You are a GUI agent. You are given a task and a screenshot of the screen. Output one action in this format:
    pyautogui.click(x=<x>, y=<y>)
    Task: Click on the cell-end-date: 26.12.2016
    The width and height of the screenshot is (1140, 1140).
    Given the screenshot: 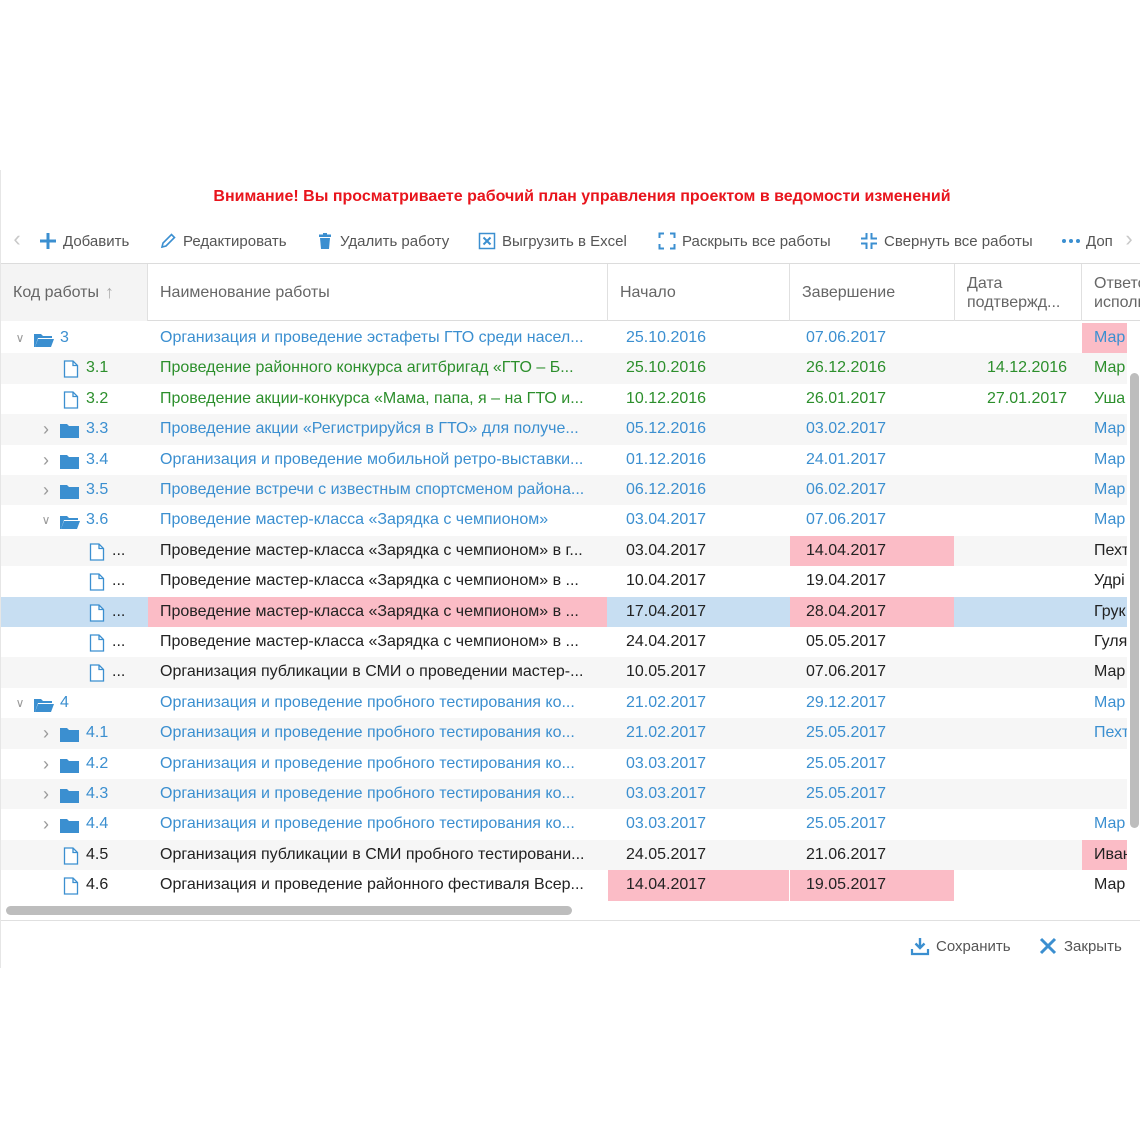 What is the action you would take?
    pyautogui.click(x=846, y=368)
    